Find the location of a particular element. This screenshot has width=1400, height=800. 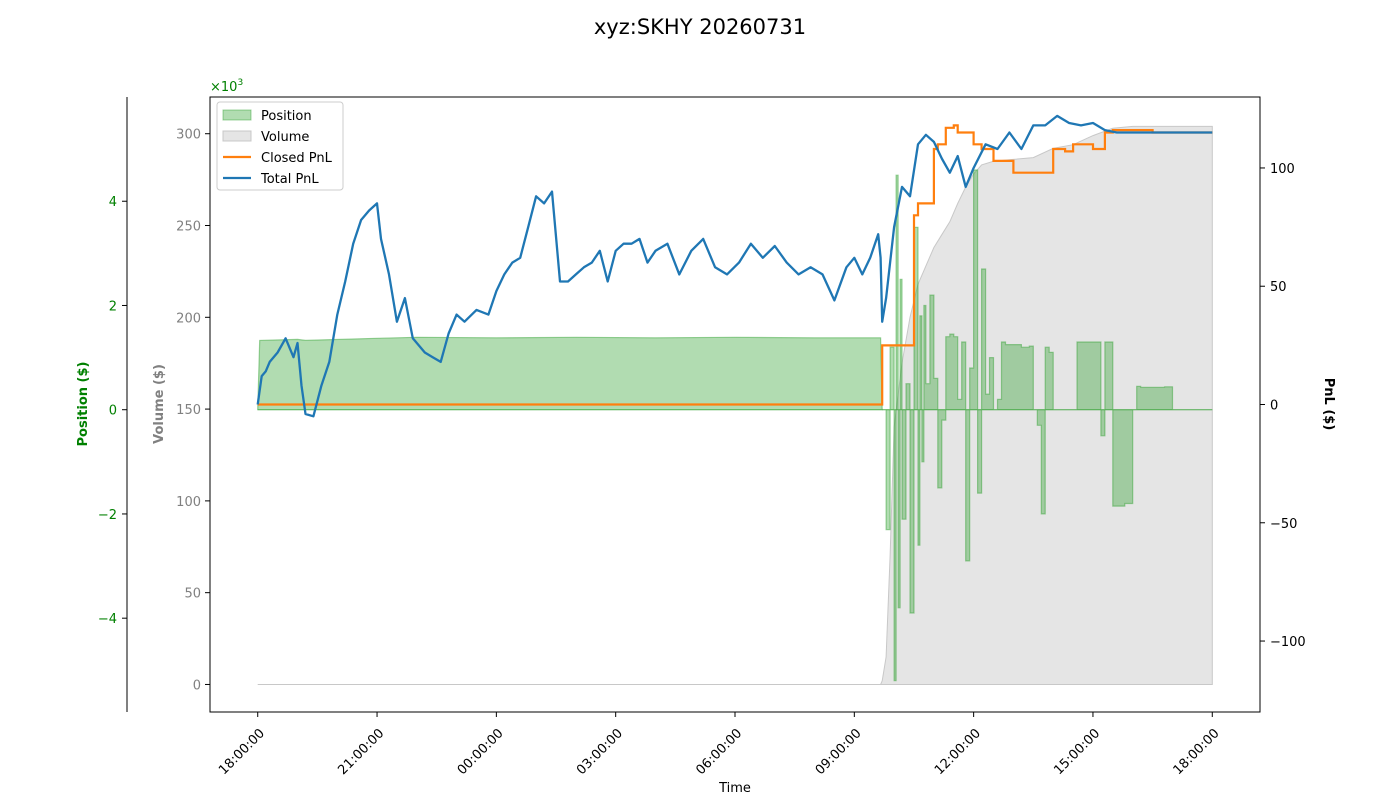

legend-swatch-volume is located at coordinates (237, 136).